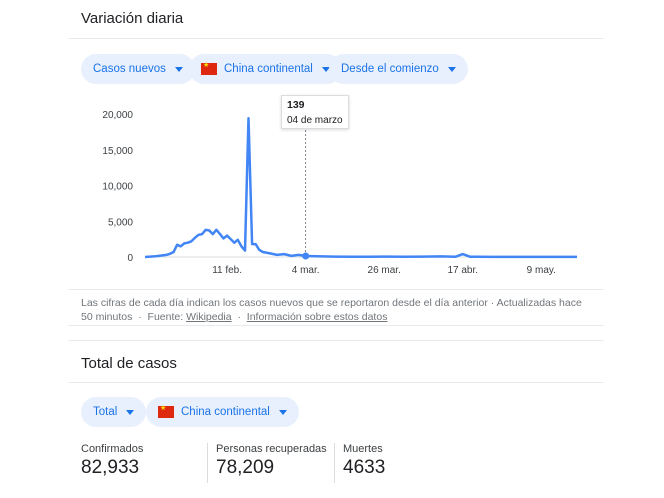 This screenshot has width=664, height=498. Describe the element at coordinates (390, 69) in the screenshot. I see `range-dropdown-label: Desde el comienzo` at that location.